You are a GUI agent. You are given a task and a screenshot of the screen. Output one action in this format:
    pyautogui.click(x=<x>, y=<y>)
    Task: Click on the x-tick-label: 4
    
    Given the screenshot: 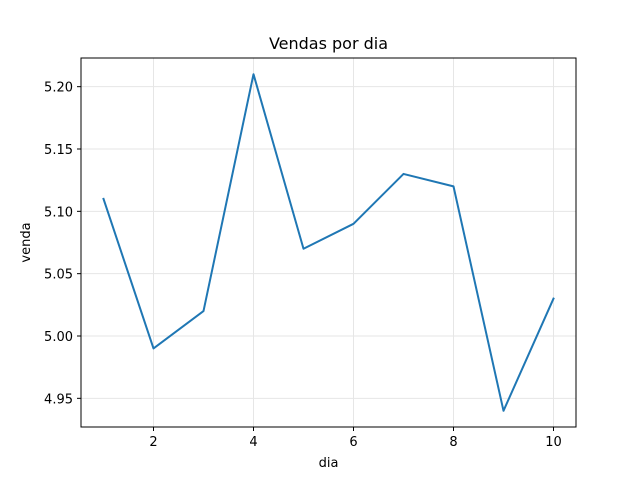 What is the action you would take?
    pyautogui.click(x=253, y=442)
    